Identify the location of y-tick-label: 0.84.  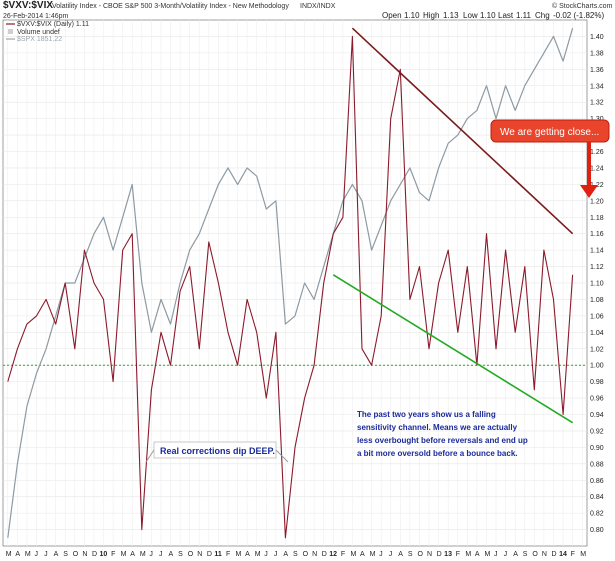
(597, 497).